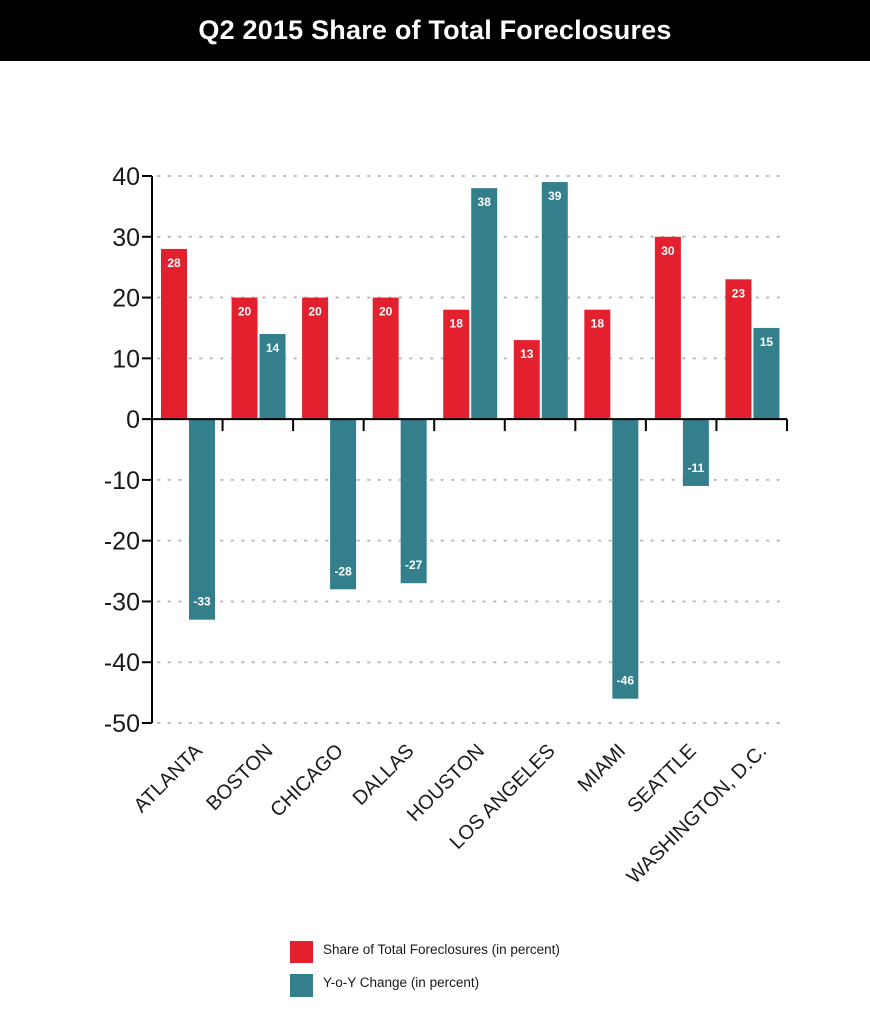 The image size is (870, 1024). Describe the element at coordinates (174, 263) in the screenshot. I see `bar-value-label: 28` at that location.